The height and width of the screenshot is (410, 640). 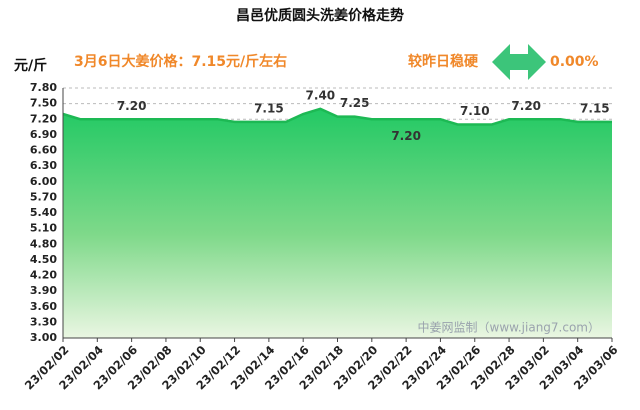 What do you see at coordinates (509, 327) in the screenshot?
I see `watermark: 中姜网监制（www.jiang7.com）` at bounding box center [509, 327].